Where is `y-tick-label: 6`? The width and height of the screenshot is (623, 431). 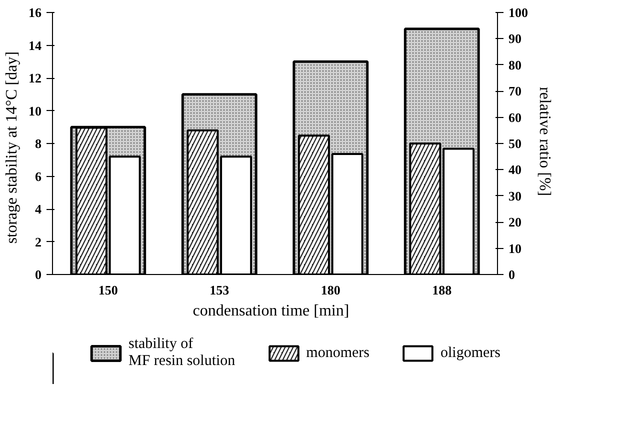 y-tick-label: 6 is located at coordinates (38, 176).